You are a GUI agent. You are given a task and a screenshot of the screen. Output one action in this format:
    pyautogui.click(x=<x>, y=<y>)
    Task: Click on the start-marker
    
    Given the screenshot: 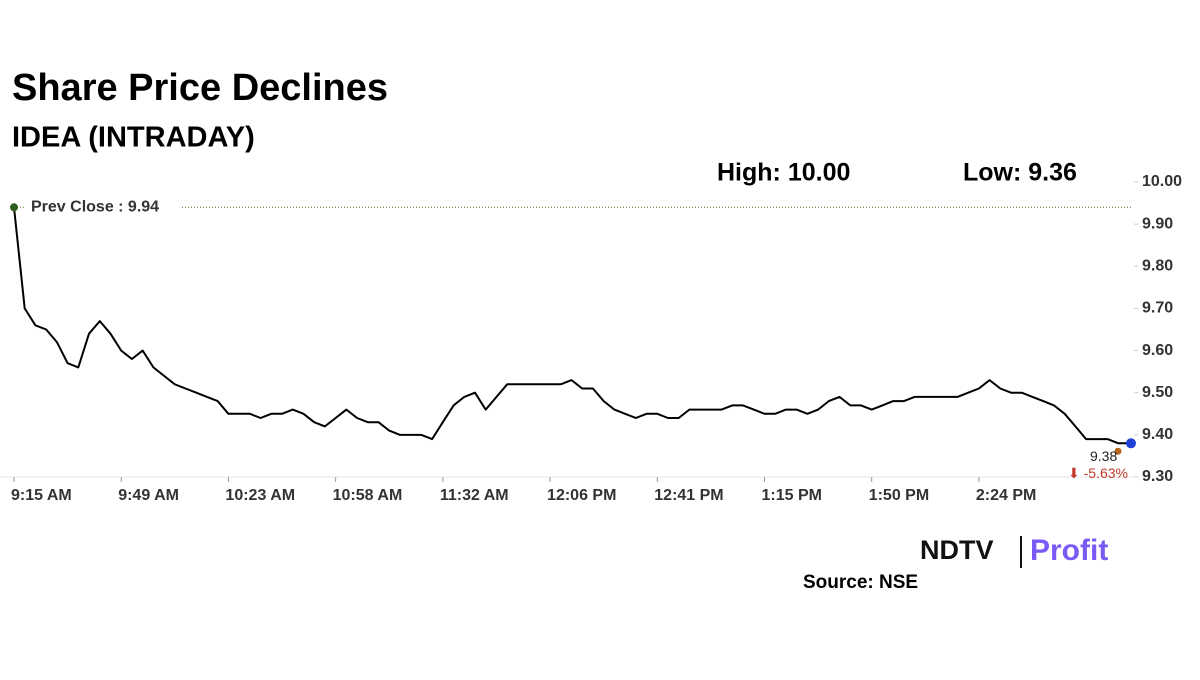 What is the action you would take?
    pyautogui.click(x=14, y=207)
    